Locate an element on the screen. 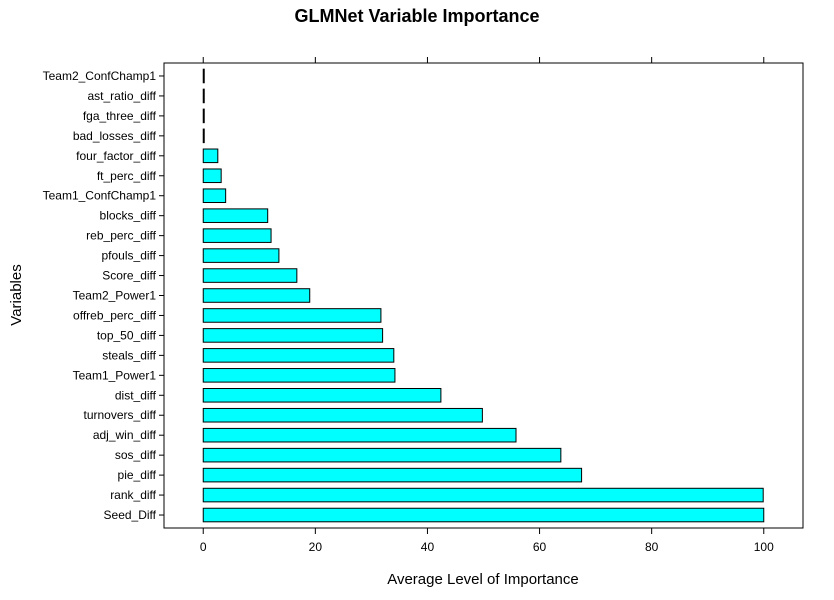 This screenshot has width=834, height=600. x-tick-label: 20 is located at coordinates (316, 547).